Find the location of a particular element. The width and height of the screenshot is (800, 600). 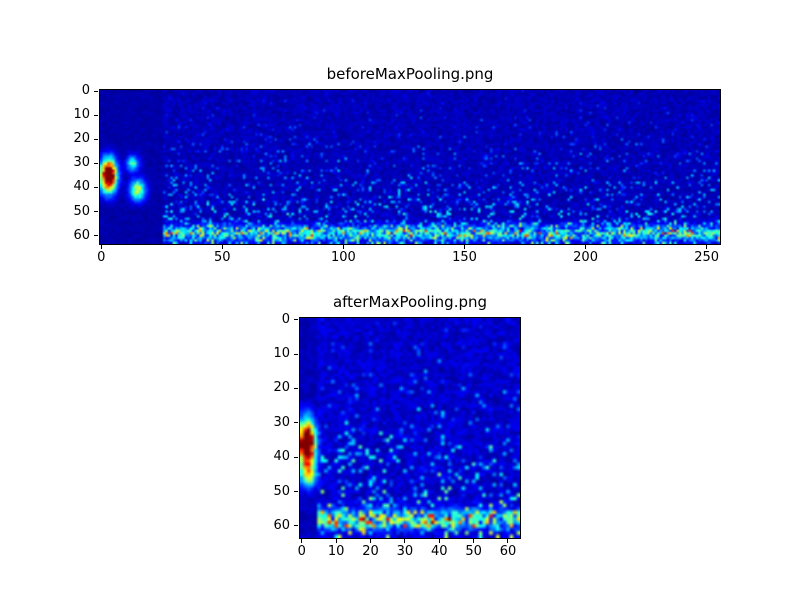

x-tick-label: 20 is located at coordinates (370, 551).